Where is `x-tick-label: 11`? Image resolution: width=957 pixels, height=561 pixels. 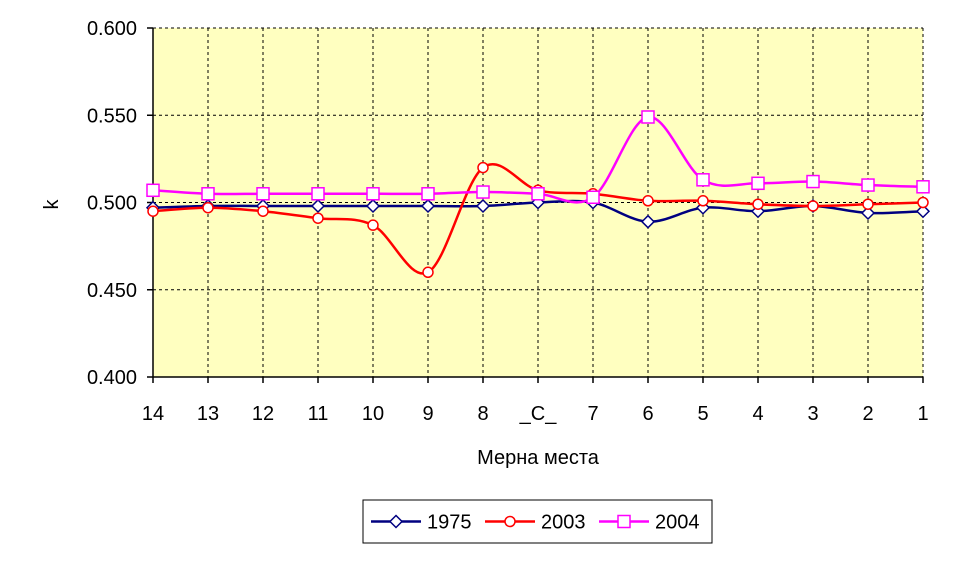 x-tick-label: 11 is located at coordinates (318, 414).